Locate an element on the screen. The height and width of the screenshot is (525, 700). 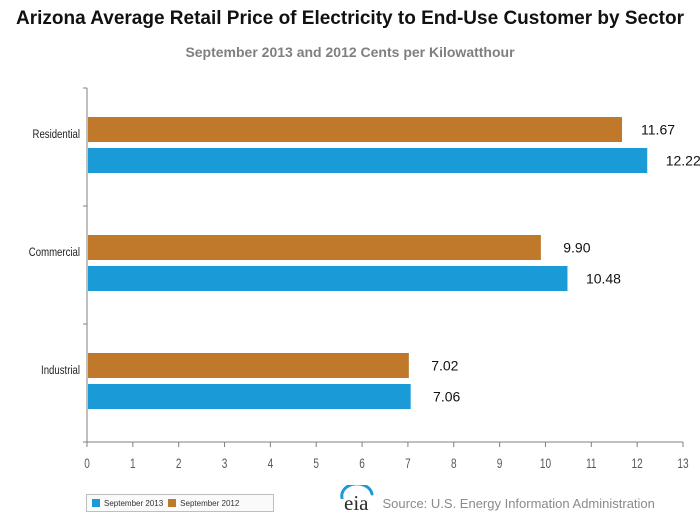
data-label-commercial-2012: 9.90 is located at coordinates (576, 248).